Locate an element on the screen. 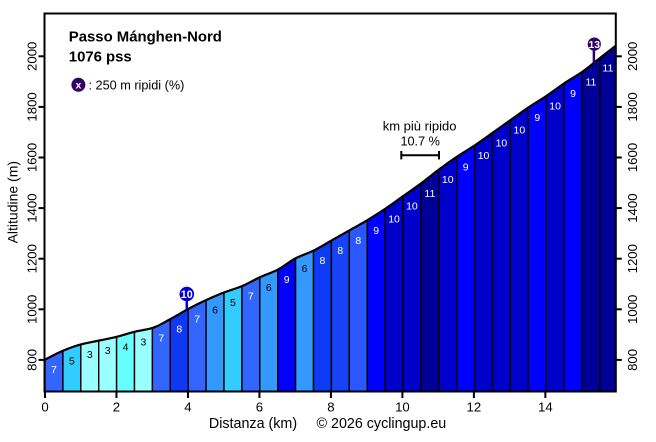  svg-text: km più ripido is located at coordinates (420, 125).